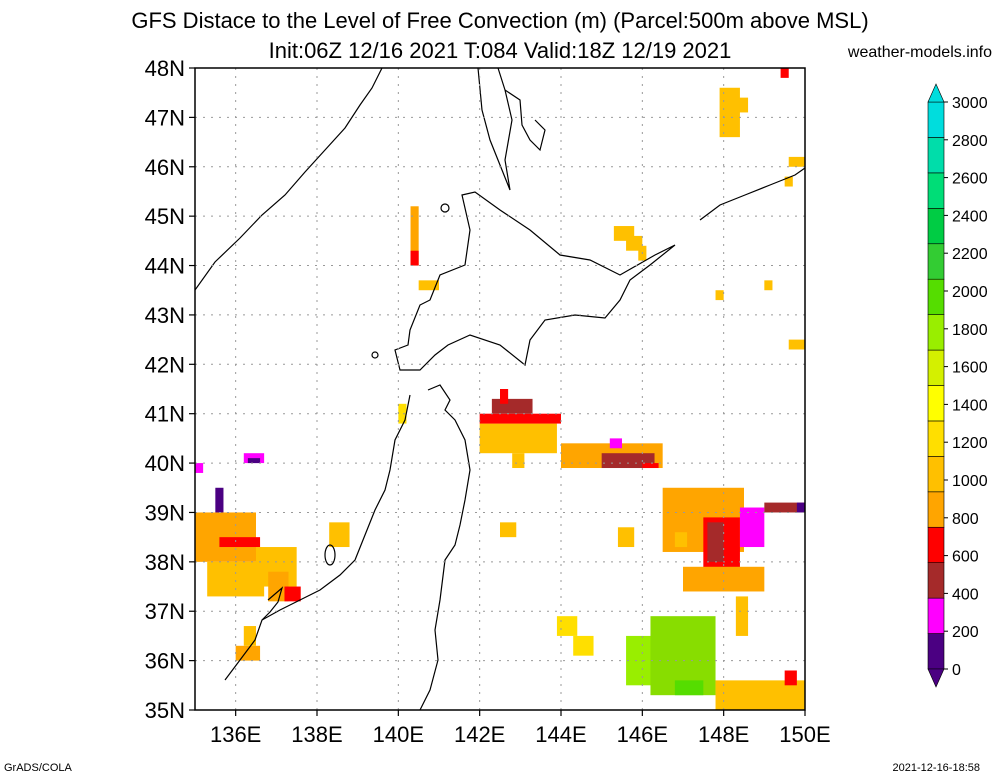 The width and height of the screenshot is (1000, 779). Describe the element at coordinates (165, 167) in the screenshot. I see `lat-tick-label: 46N` at that location.